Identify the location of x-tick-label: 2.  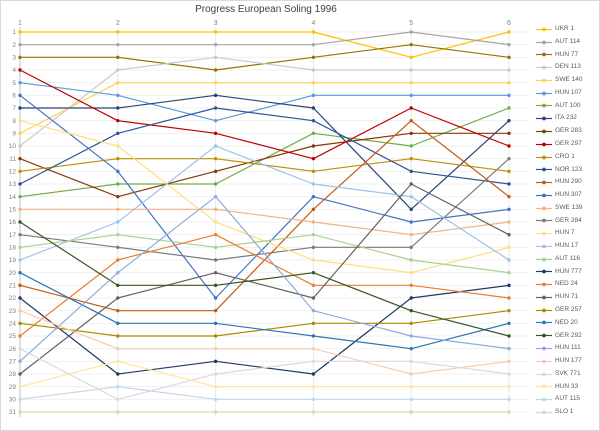
(118, 23).